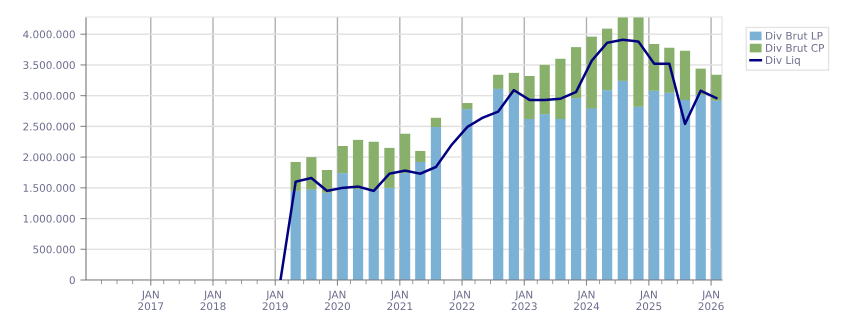  I want to click on x-tick-label: JAN 2024, so click(587, 300).